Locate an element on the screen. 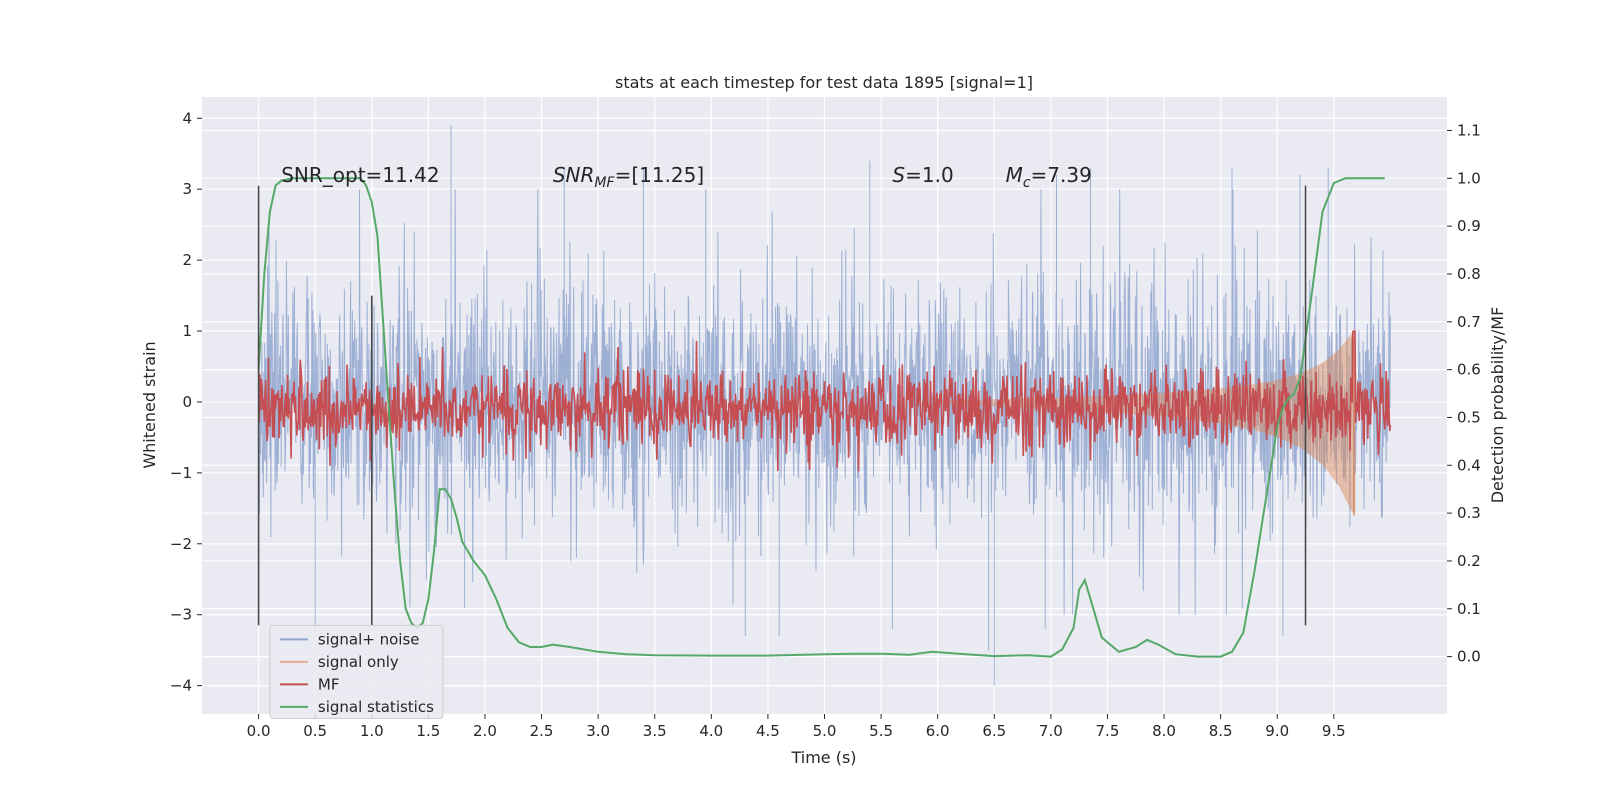 The height and width of the screenshot is (800, 1600). y-axis-label: Whitened strain is located at coordinates (149, 404).